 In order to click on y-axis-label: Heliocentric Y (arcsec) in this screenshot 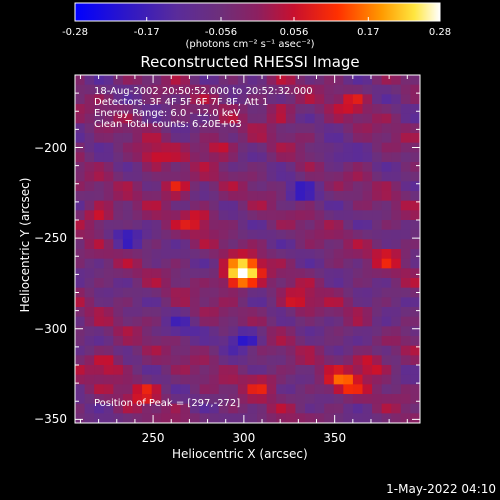, I will do `click(25, 245)`.